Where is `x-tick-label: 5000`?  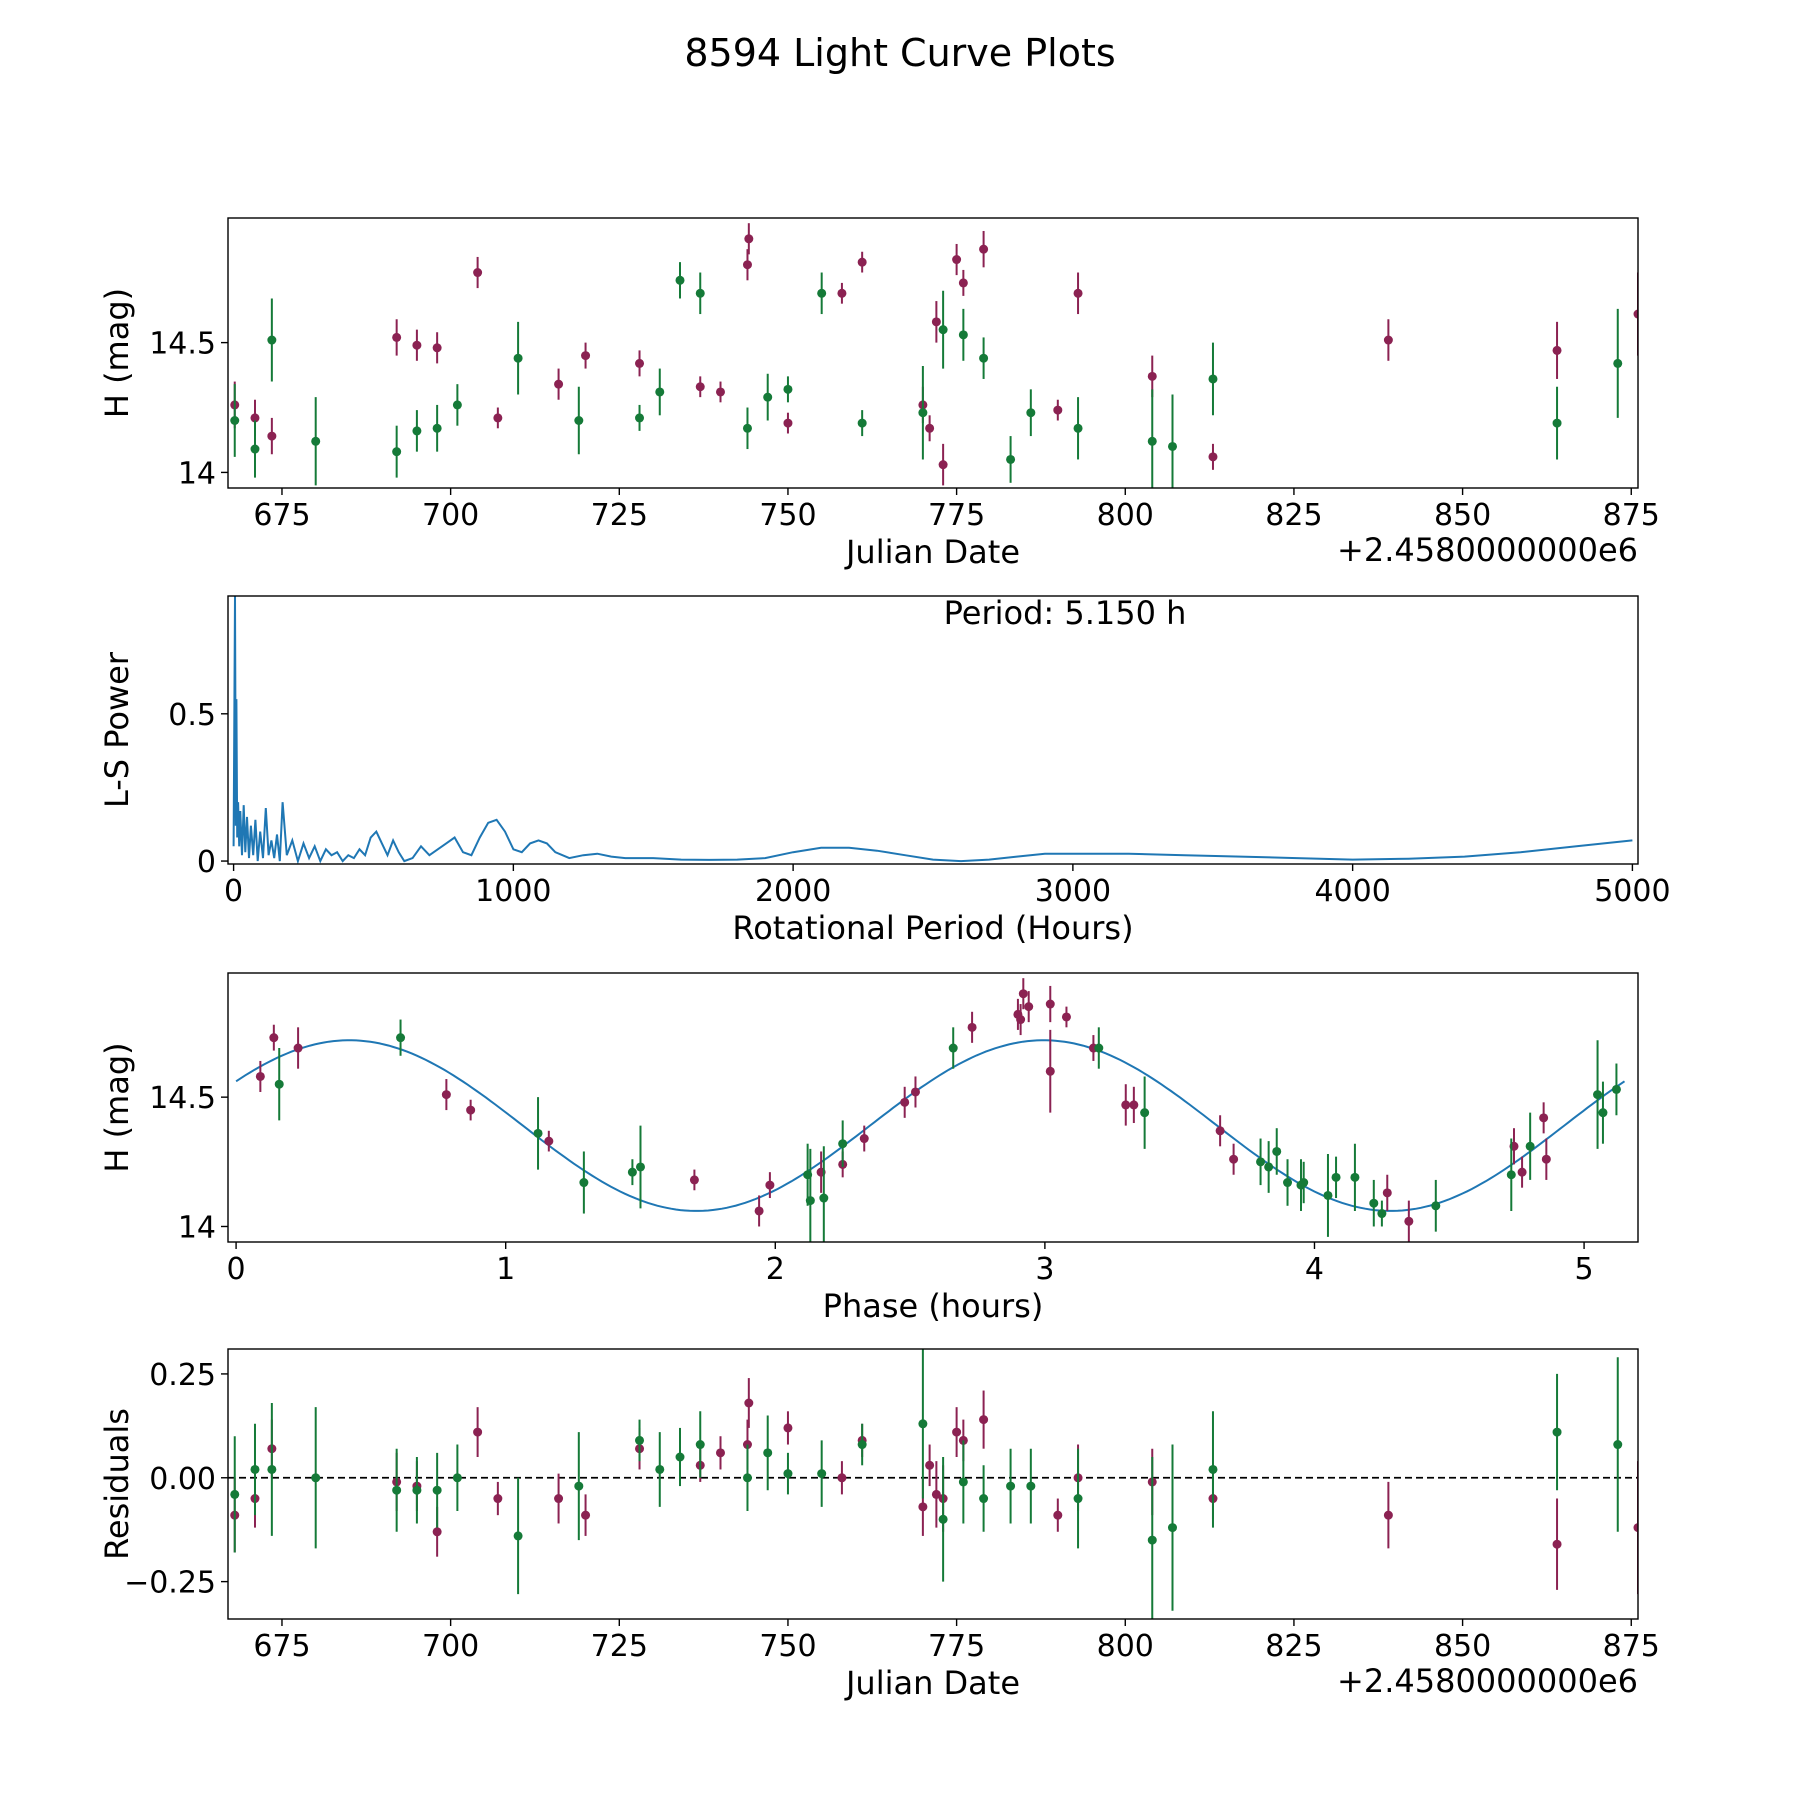 x-tick-label: 5000 is located at coordinates (1632, 891).